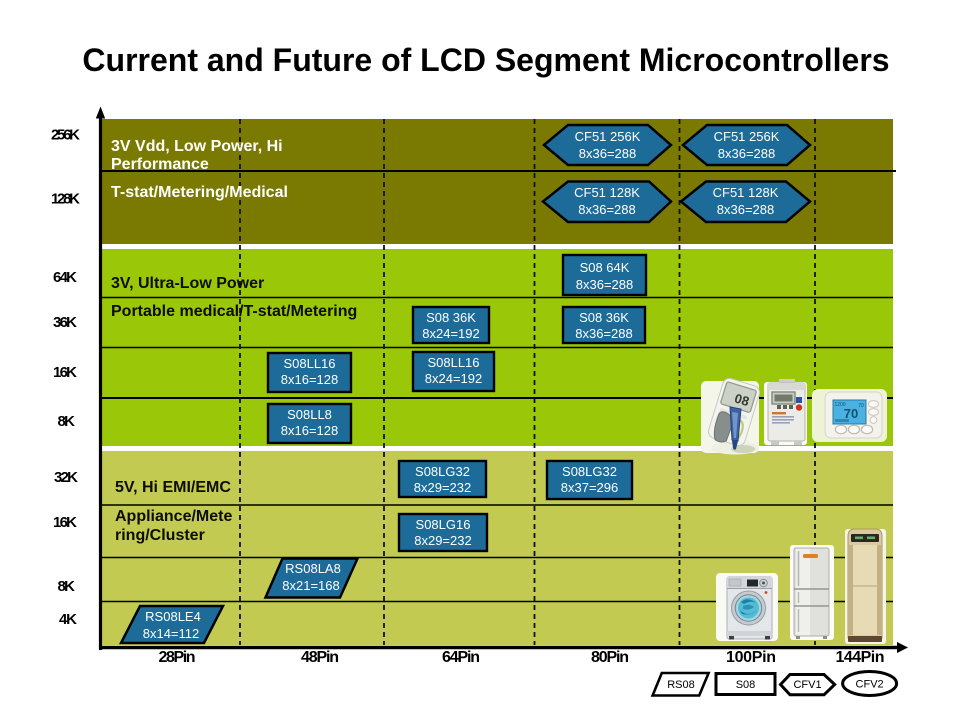  Describe the element at coordinates (234, 311) in the screenshot. I see `svg-text:Portable medical/T-stat/Meteri: Portable medical/T-stat/Metering` at that location.